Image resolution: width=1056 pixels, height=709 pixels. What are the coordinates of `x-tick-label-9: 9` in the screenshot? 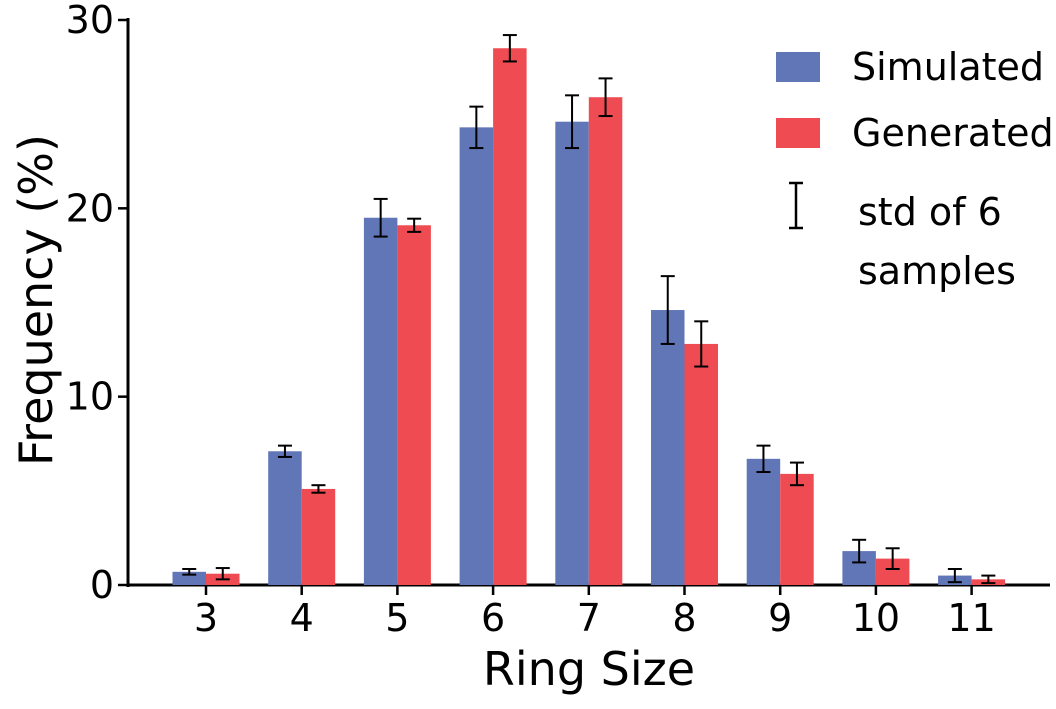 It's located at (780, 618).